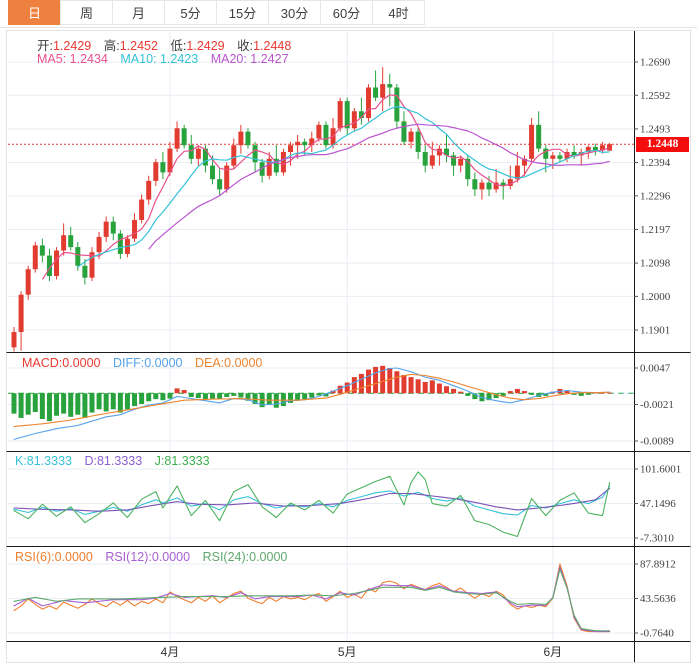 This screenshot has height=672, width=697. I want to click on y-tick-label: 43.5636, so click(658, 599).